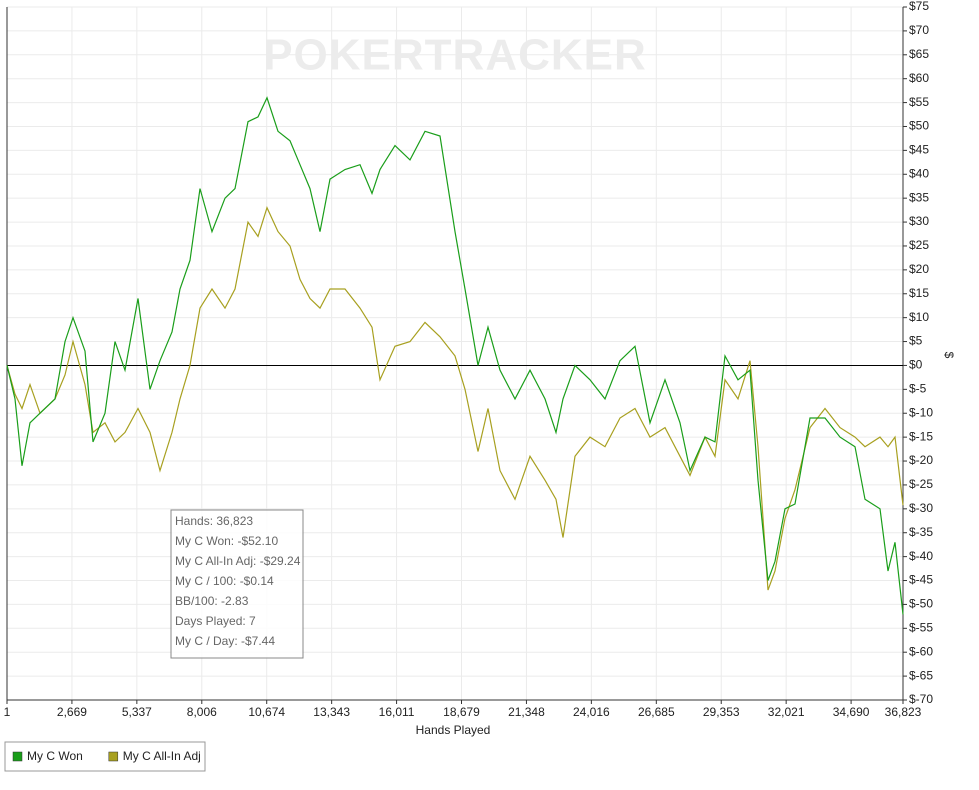  I want to click on x-tick-label: 32,021, so click(786, 712).